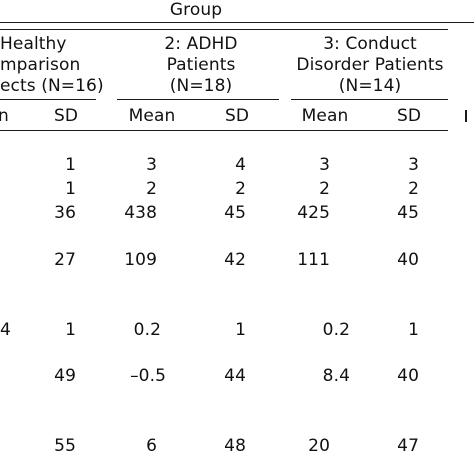 Image resolution: width=474 pixels, height=474 pixels. Describe the element at coordinates (224, 130) in the screenshot. I see `subheader-rule` at that location.